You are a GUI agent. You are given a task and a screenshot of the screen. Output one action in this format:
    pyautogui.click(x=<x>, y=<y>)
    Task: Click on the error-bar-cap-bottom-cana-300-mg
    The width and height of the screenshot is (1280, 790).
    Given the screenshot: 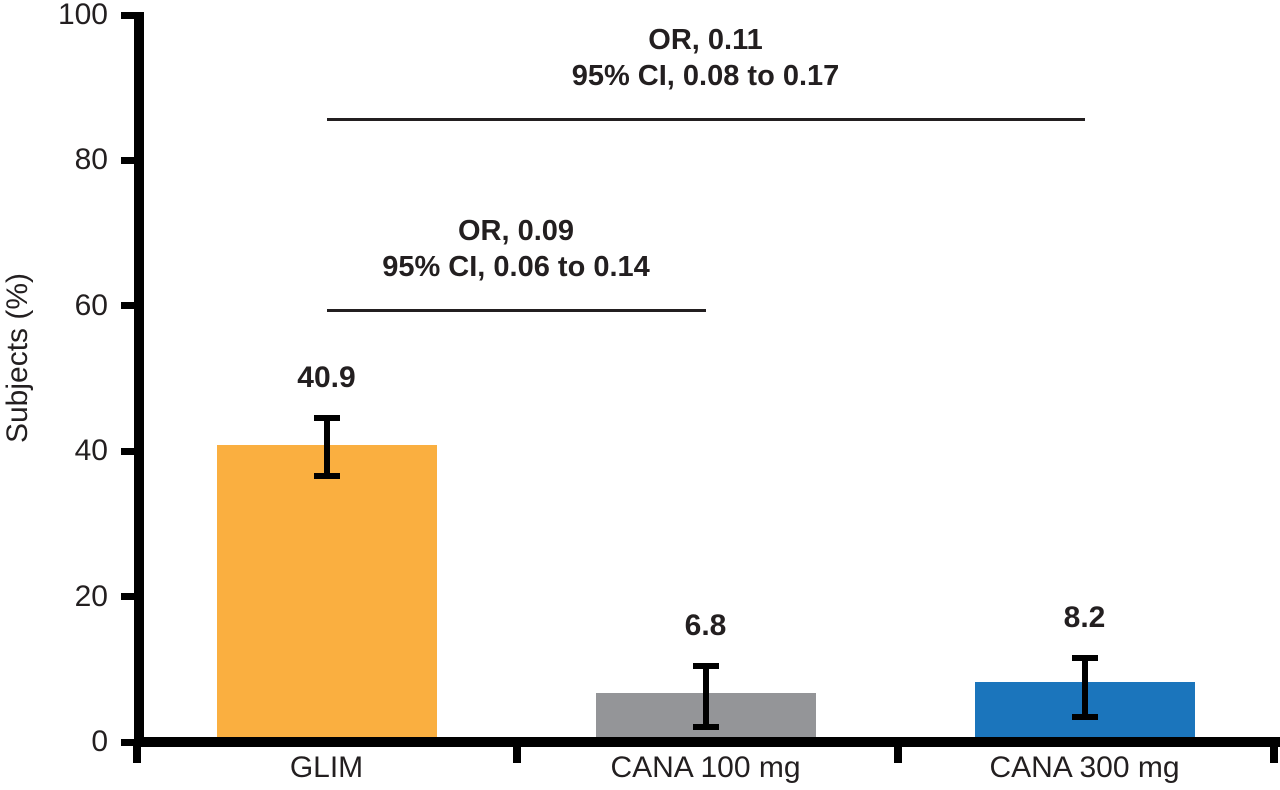 What is the action you would take?
    pyautogui.click(x=1084, y=717)
    